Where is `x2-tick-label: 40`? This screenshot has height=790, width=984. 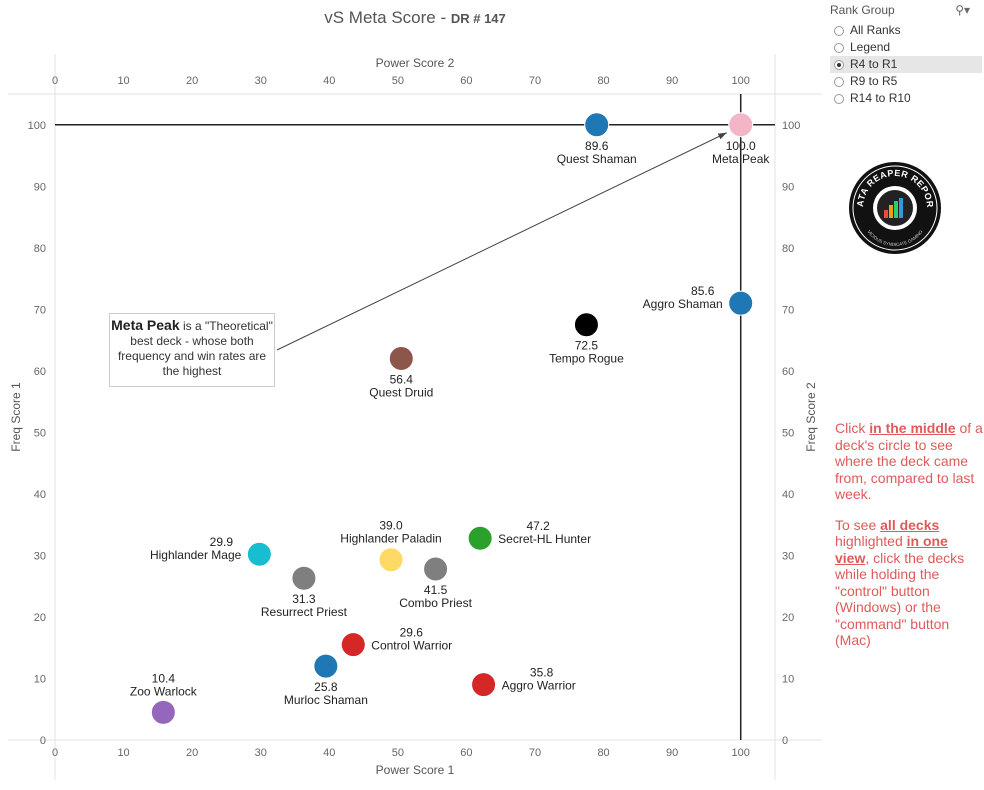
x2-tick-label: 40 is located at coordinates (329, 81).